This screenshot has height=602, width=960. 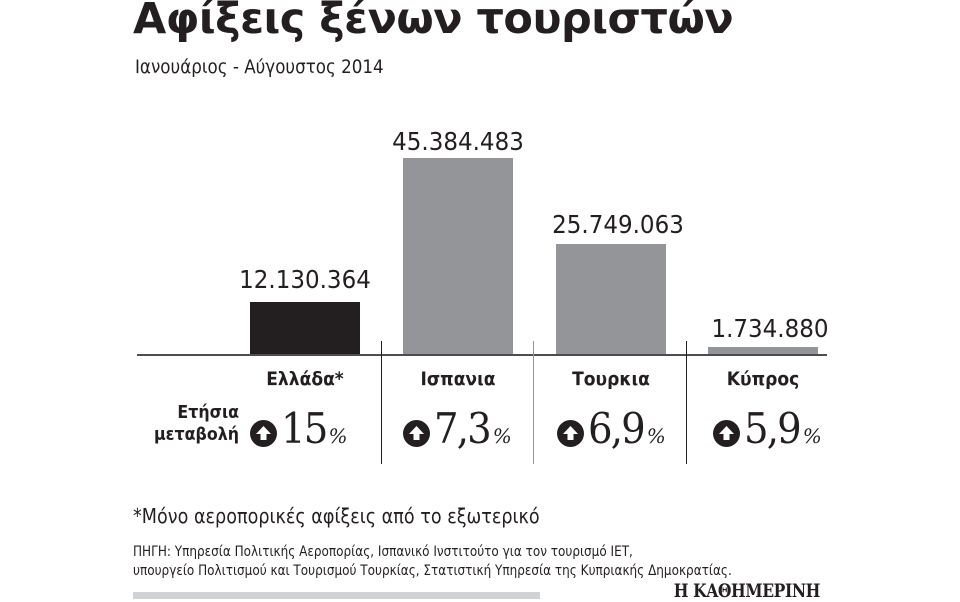 What do you see at coordinates (463, 428) in the screenshot?
I see `annual-change-value: 7,3` at bounding box center [463, 428].